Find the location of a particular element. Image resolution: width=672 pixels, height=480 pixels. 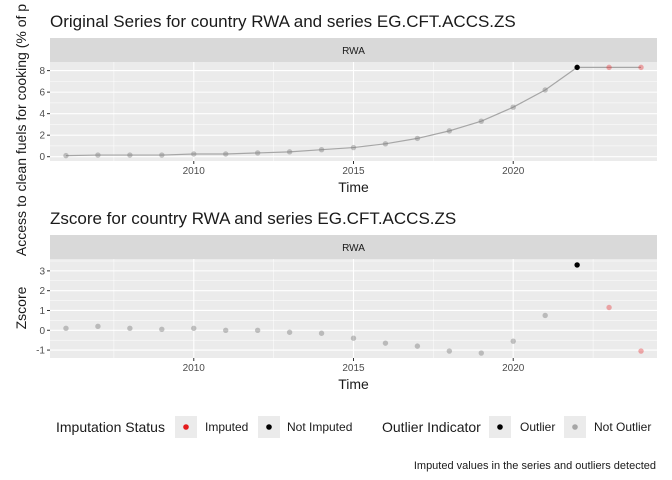

facet-strip-zscore is located at coordinates (353, 247).